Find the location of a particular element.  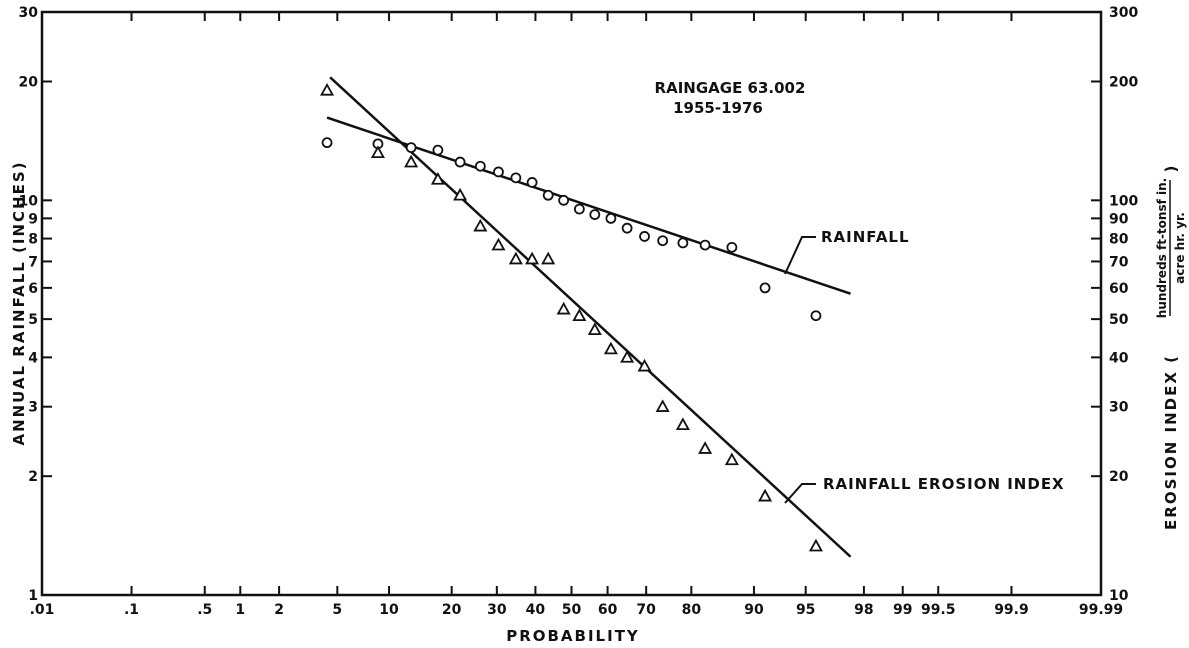

x-tick-label: .1 is located at coordinates (131, 610).